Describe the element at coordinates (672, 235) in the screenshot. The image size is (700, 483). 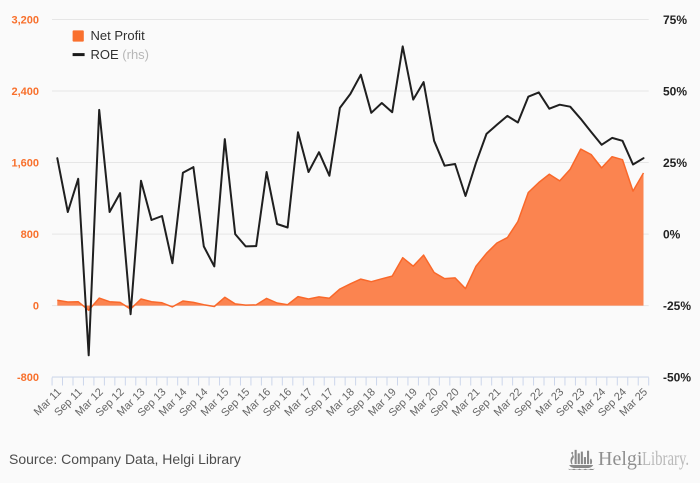
I see `svg-text: 0%` at that location.